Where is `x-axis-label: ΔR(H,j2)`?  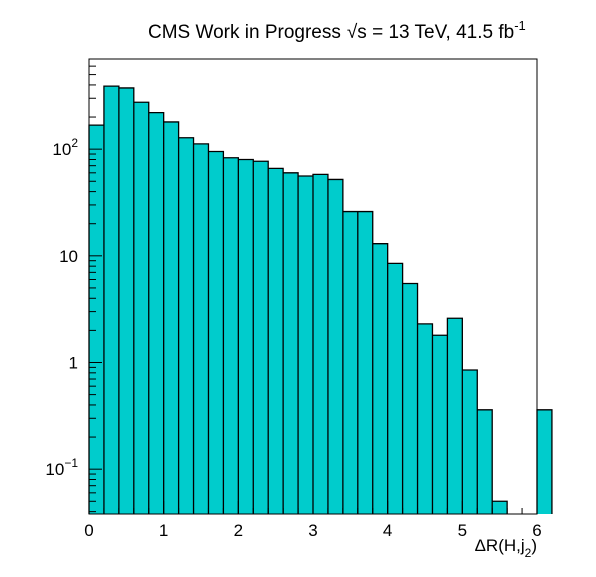
x-axis-label: ΔR(H,j2) is located at coordinates (506, 548).